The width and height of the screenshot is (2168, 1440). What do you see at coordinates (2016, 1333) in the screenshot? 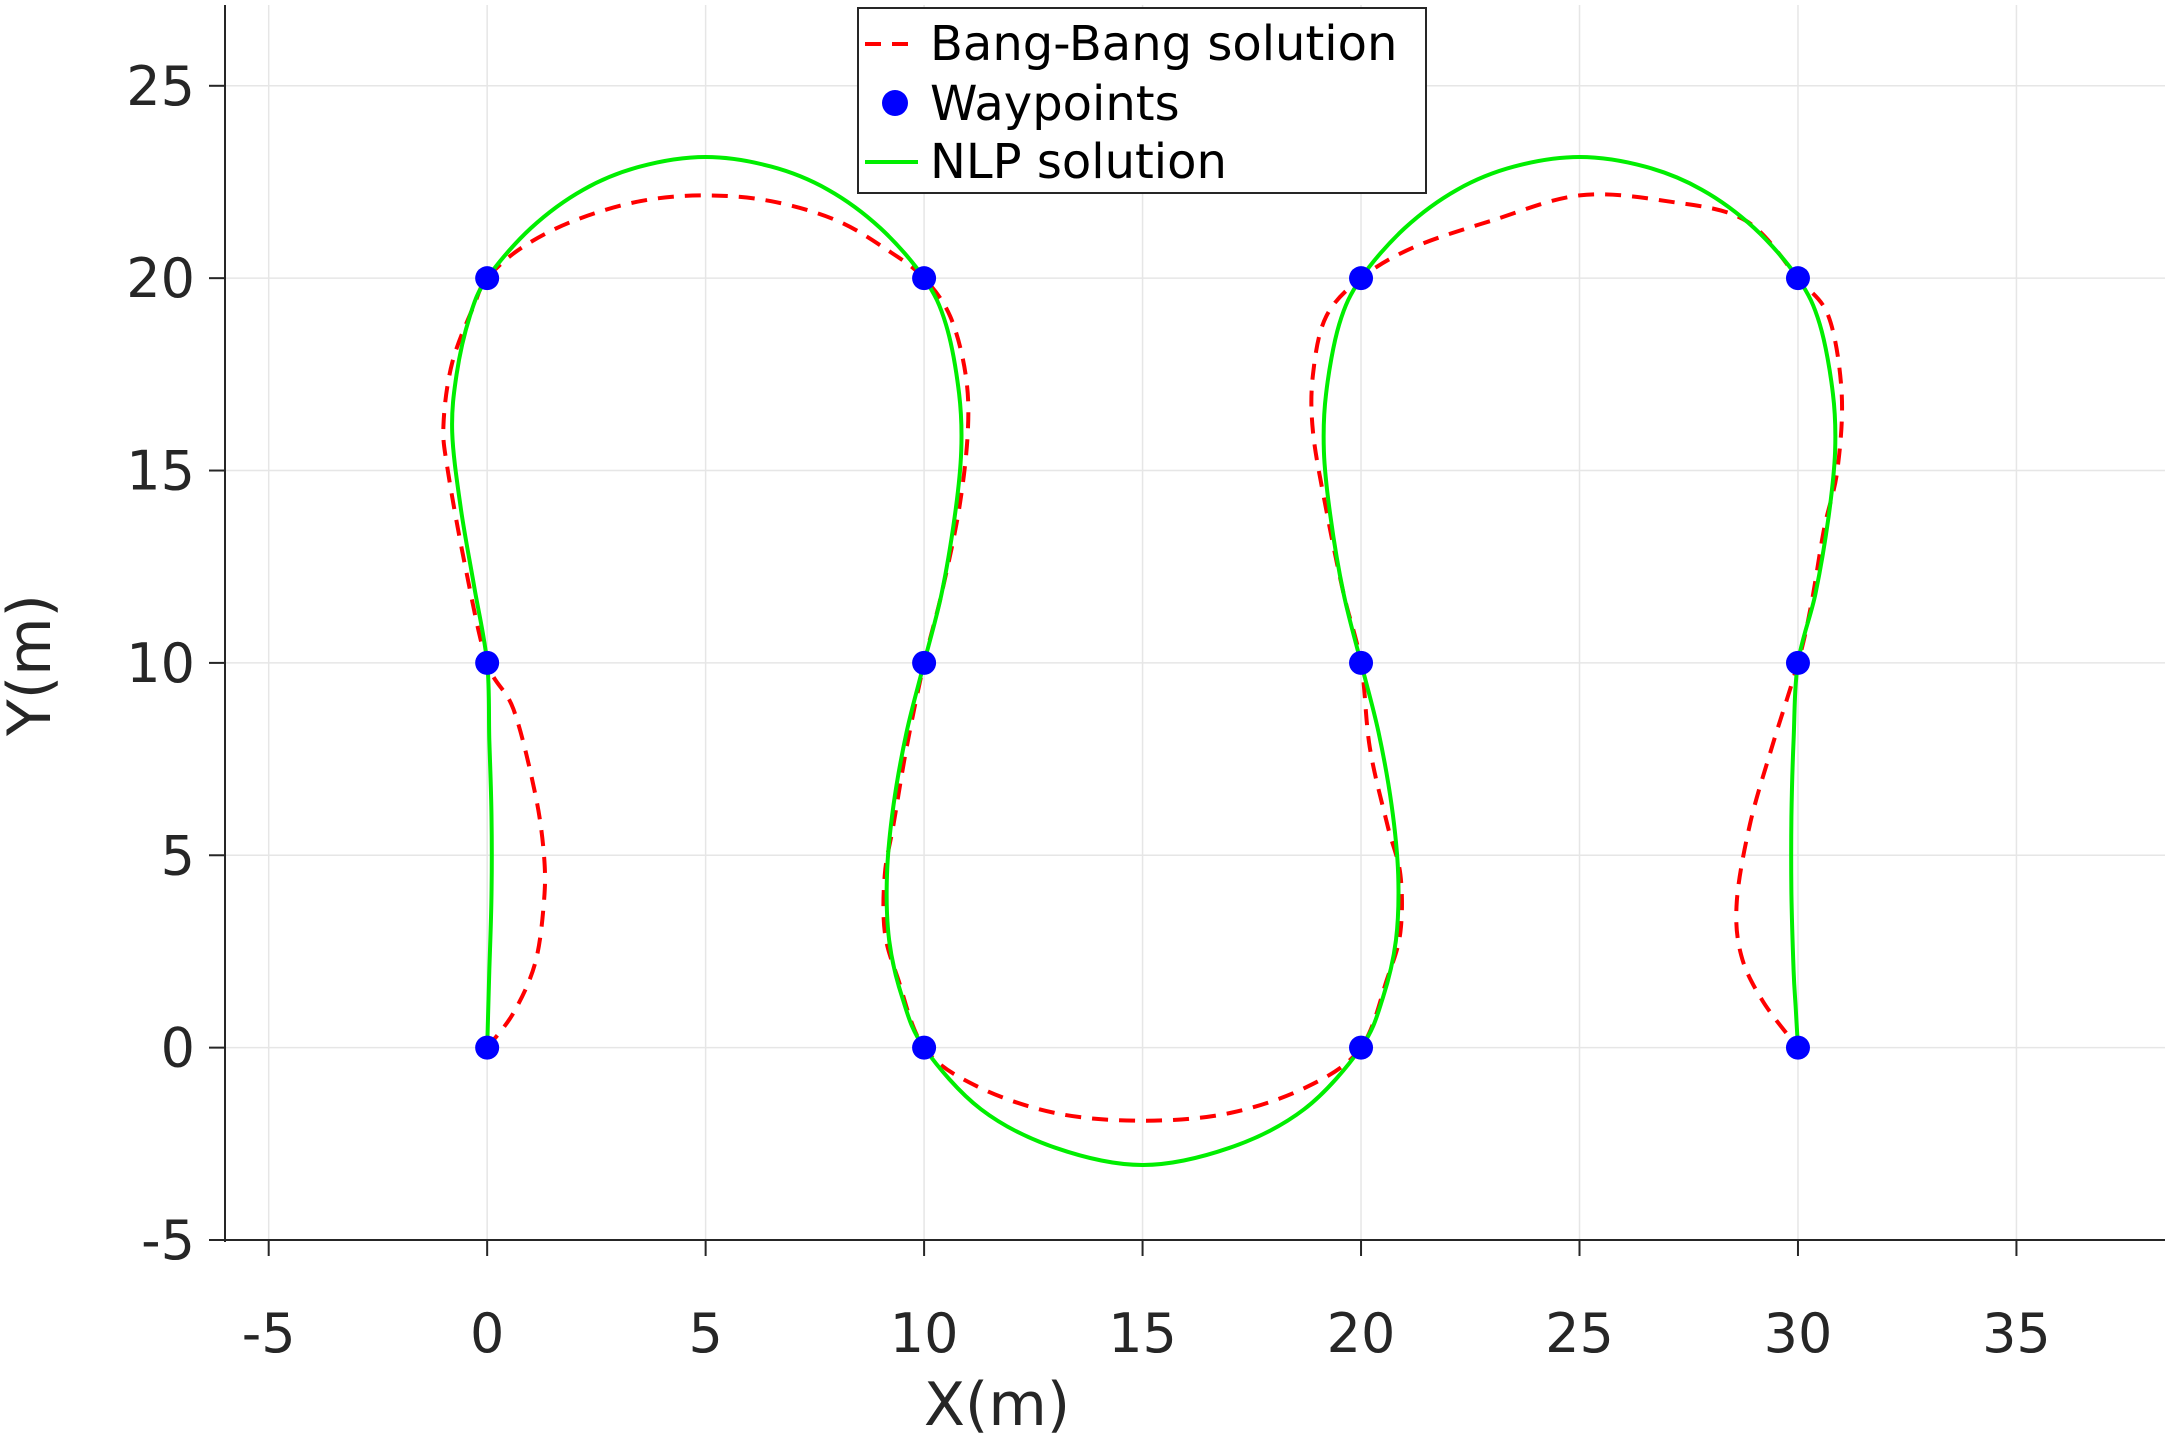
I see `x-tick-label: 35` at bounding box center [2016, 1333].